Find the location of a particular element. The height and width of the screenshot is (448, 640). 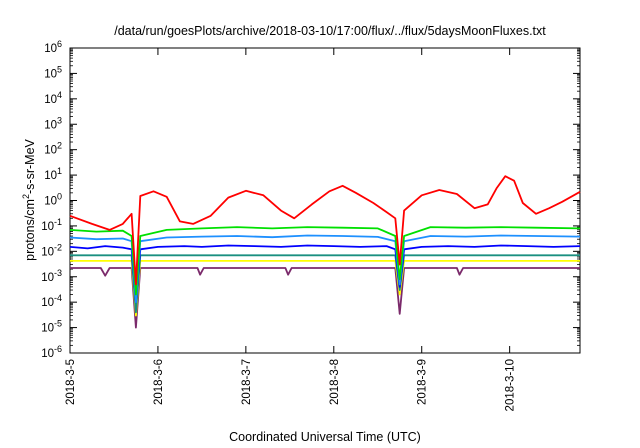

y-tick-label: 10¹ is located at coordinates (53, 174).